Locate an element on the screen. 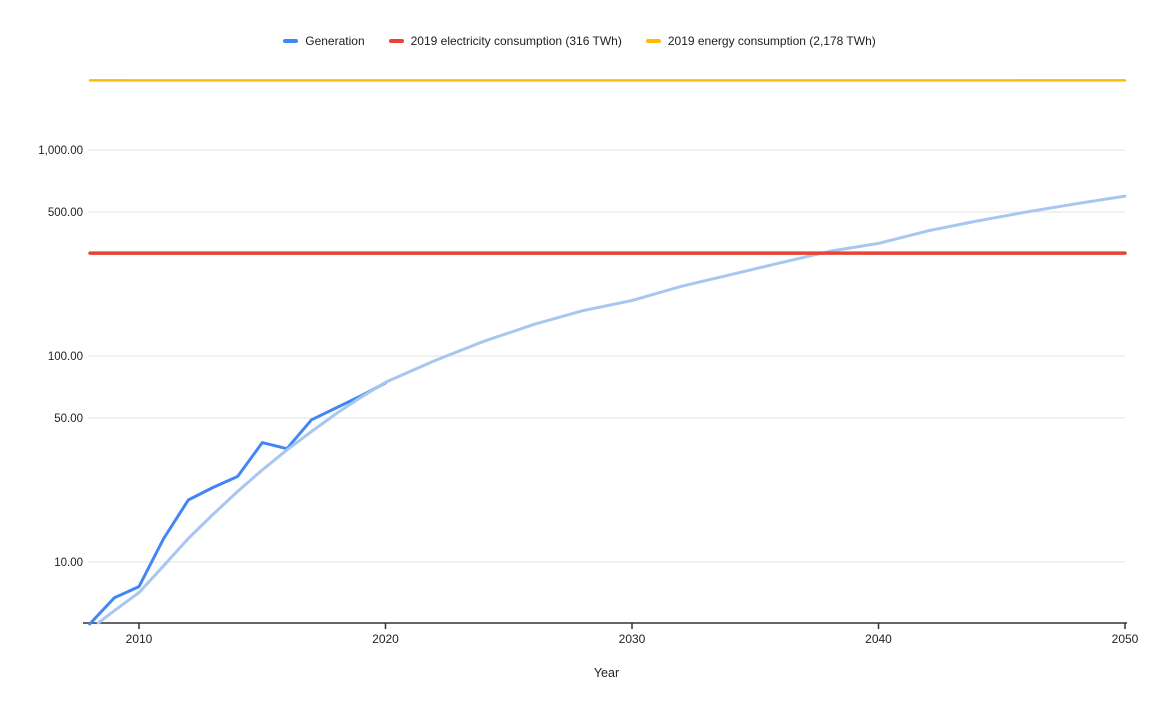 This screenshot has width=1159, height=717. x-axis-tick-label: 2040 is located at coordinates (878, 639).